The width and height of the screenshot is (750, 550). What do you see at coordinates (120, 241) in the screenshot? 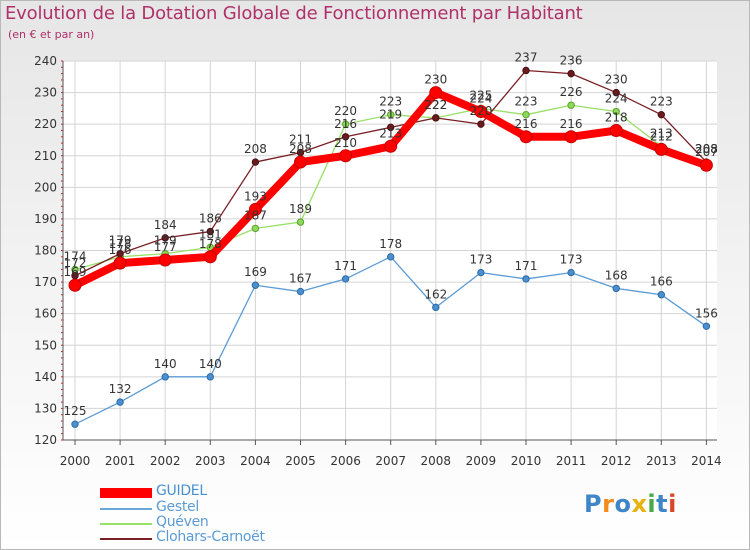
I see `data-label-clohars-carno-t: 179` at bounding box center [120, 241].